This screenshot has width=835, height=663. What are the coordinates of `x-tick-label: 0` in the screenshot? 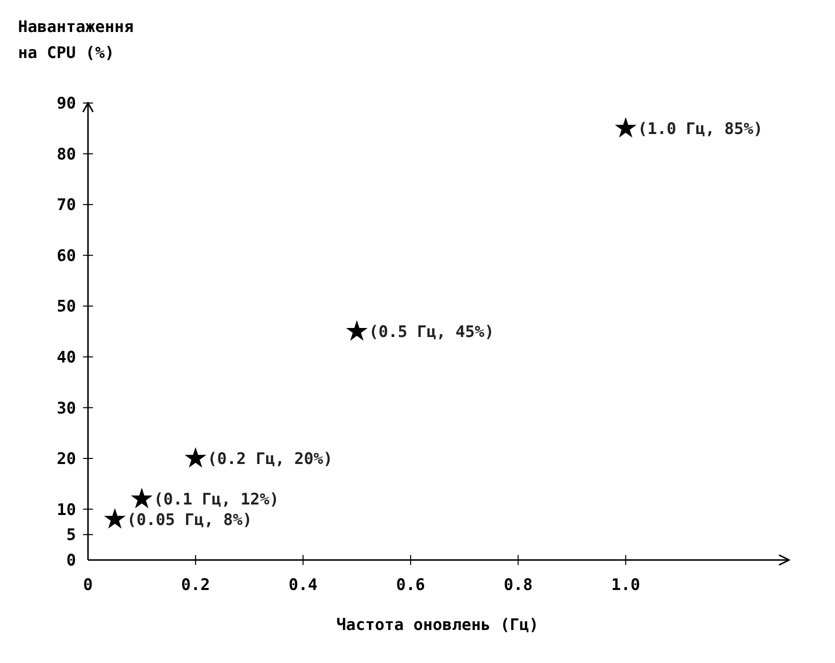 It's located at (88, 584).